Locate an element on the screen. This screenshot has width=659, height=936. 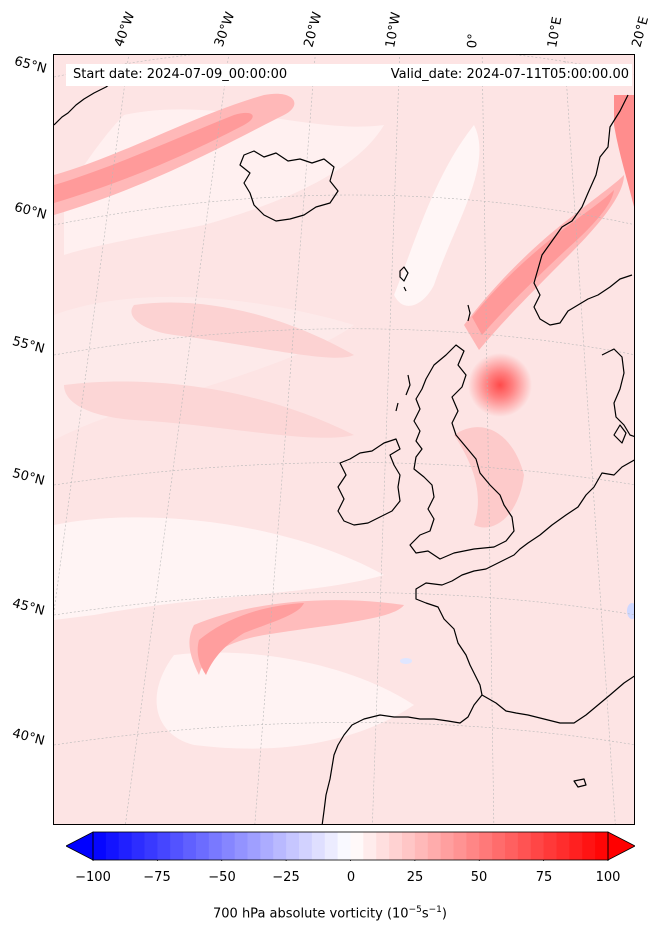
coast-shetland is located at coordinates (469, 313).